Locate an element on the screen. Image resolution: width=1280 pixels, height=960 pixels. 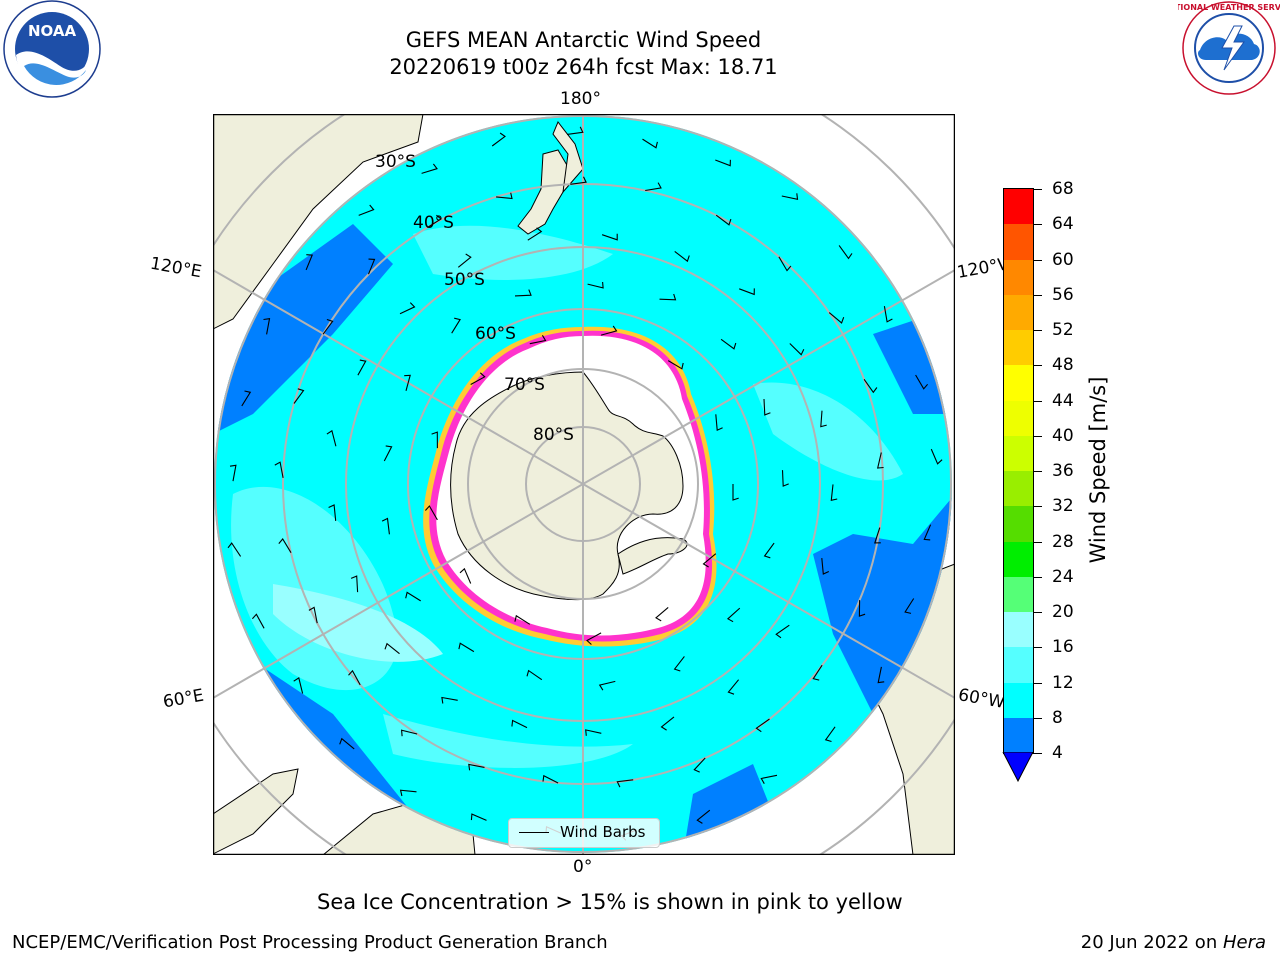
lat-label-70s: 70°S is located at coordinates (524, 385).